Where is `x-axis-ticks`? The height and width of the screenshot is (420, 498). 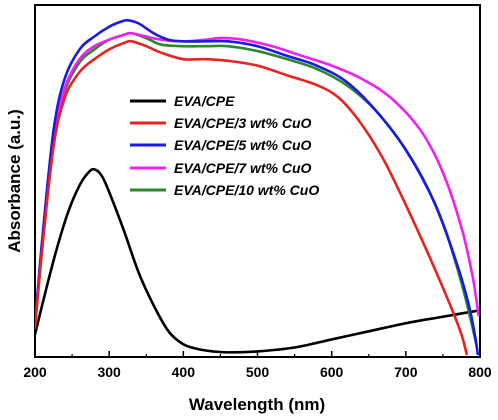 x-axis-ticks is located at coordinates (257, 354).